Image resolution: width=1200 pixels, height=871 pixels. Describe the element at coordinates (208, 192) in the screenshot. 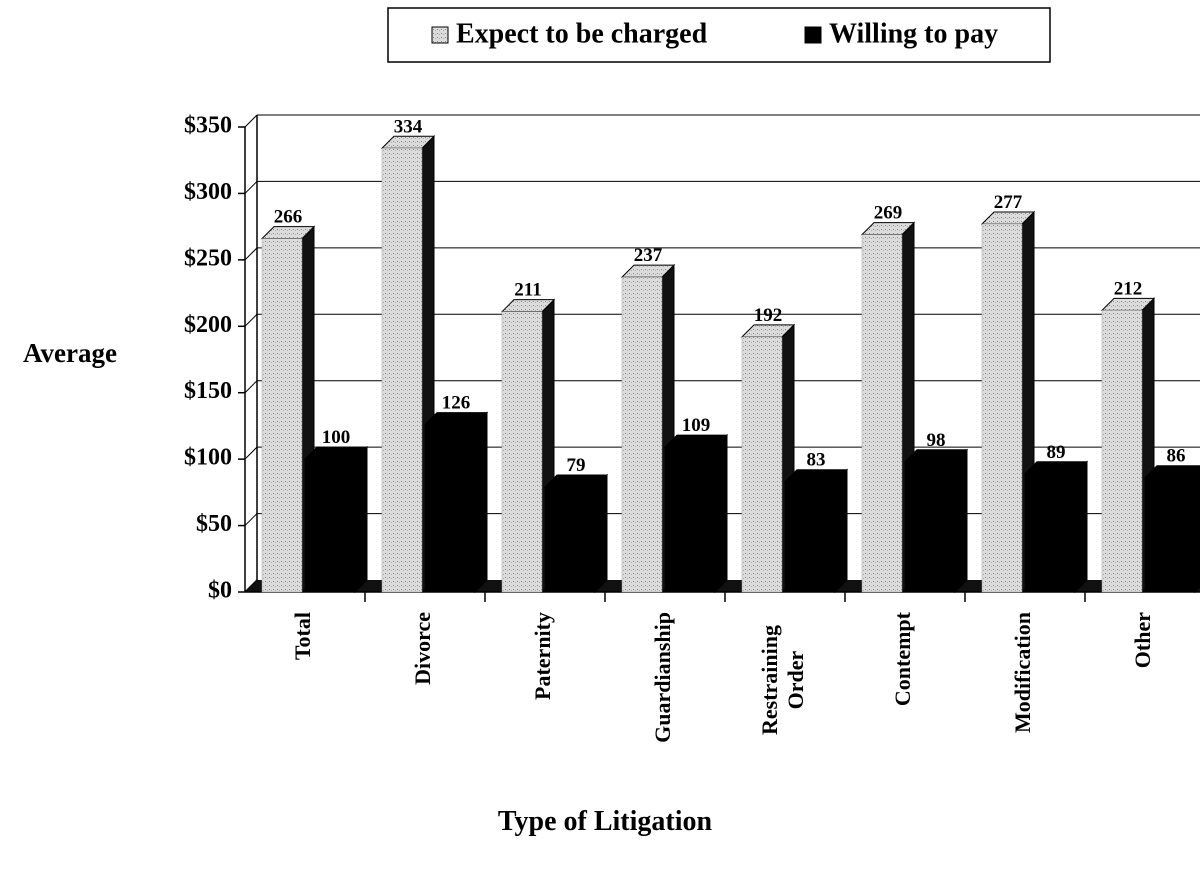

I see `y-tick-label: $300` at that location.